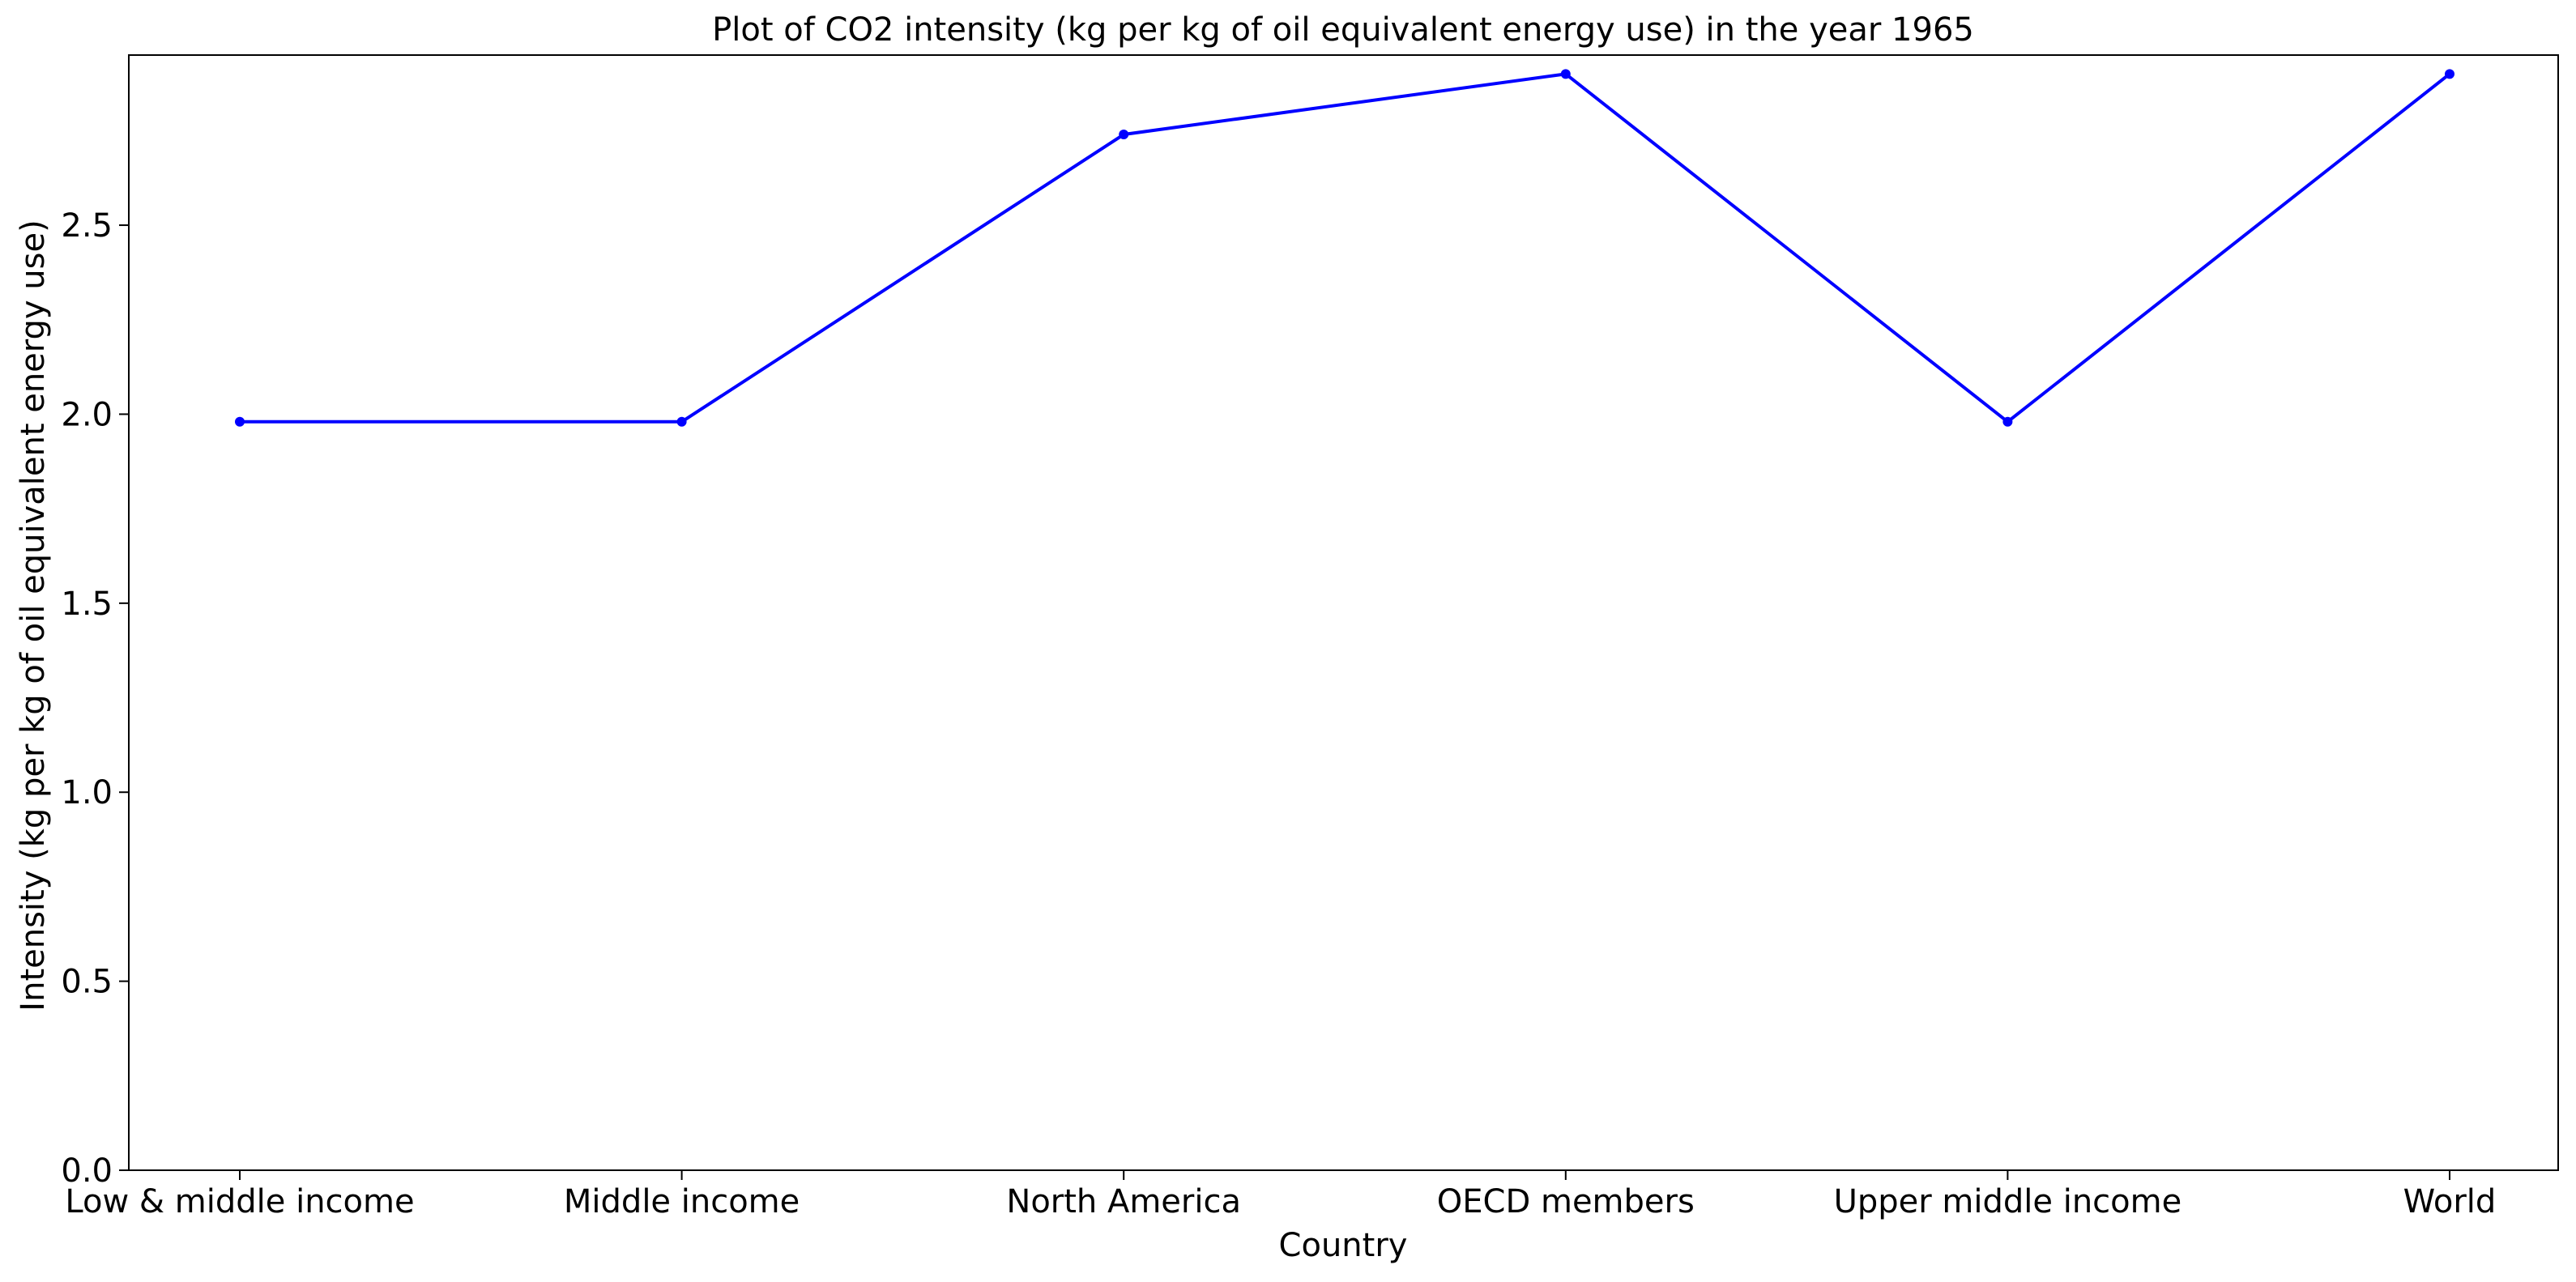 The image size is (2576, 1282). I want to click on x-axis-label: Country, so click(1344, 1245).